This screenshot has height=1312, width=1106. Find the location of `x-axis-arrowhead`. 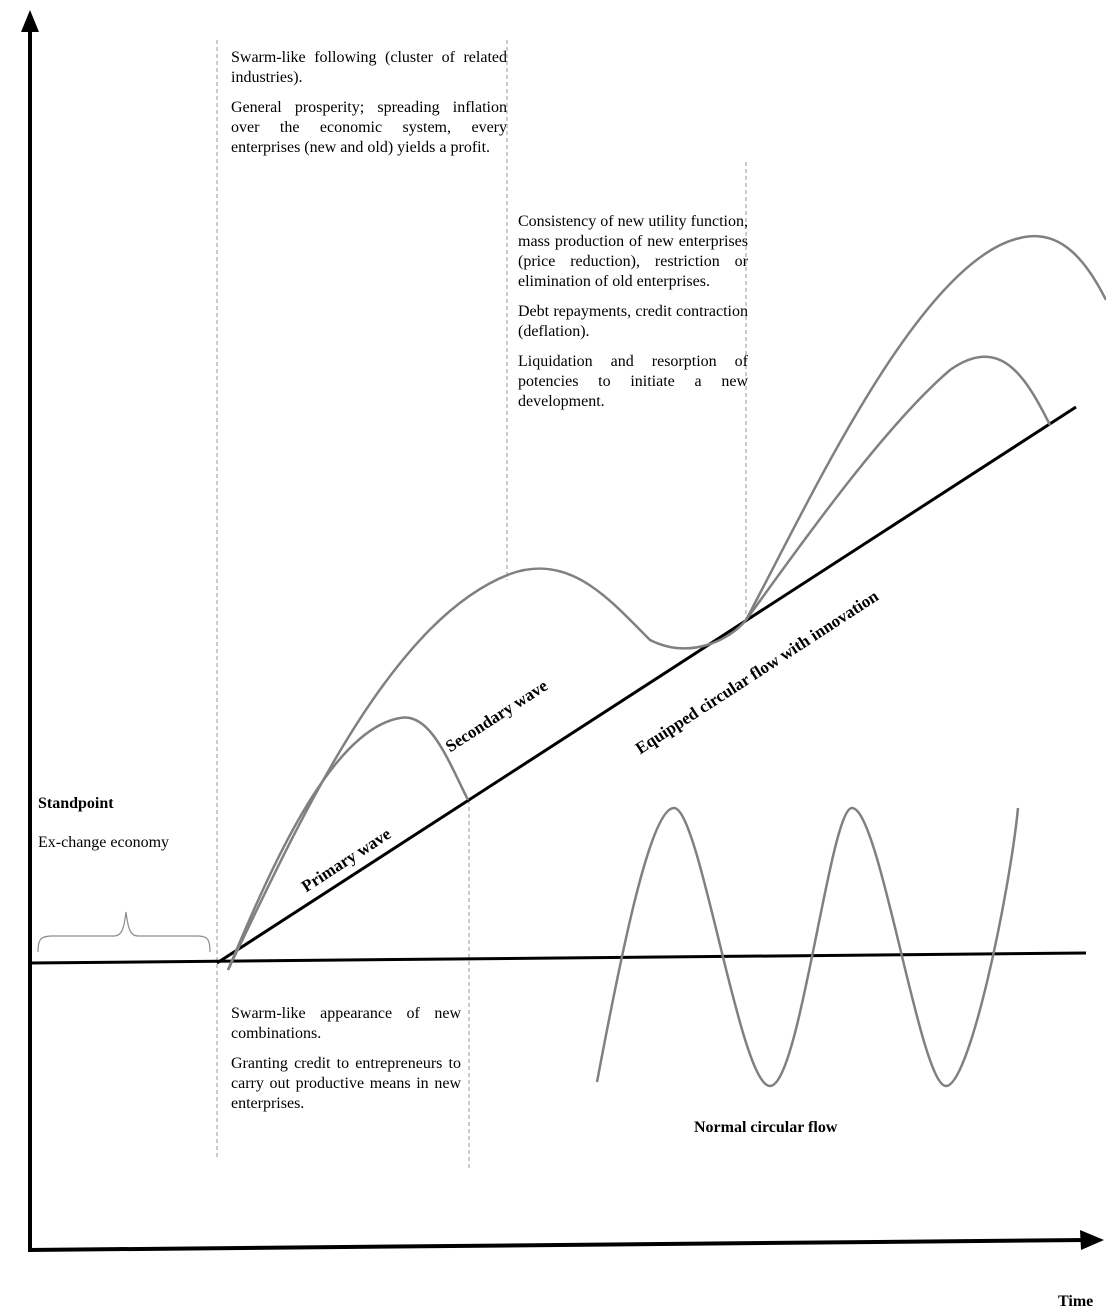

x-axis-arrowhead is located at coordinates (1092, 1240).